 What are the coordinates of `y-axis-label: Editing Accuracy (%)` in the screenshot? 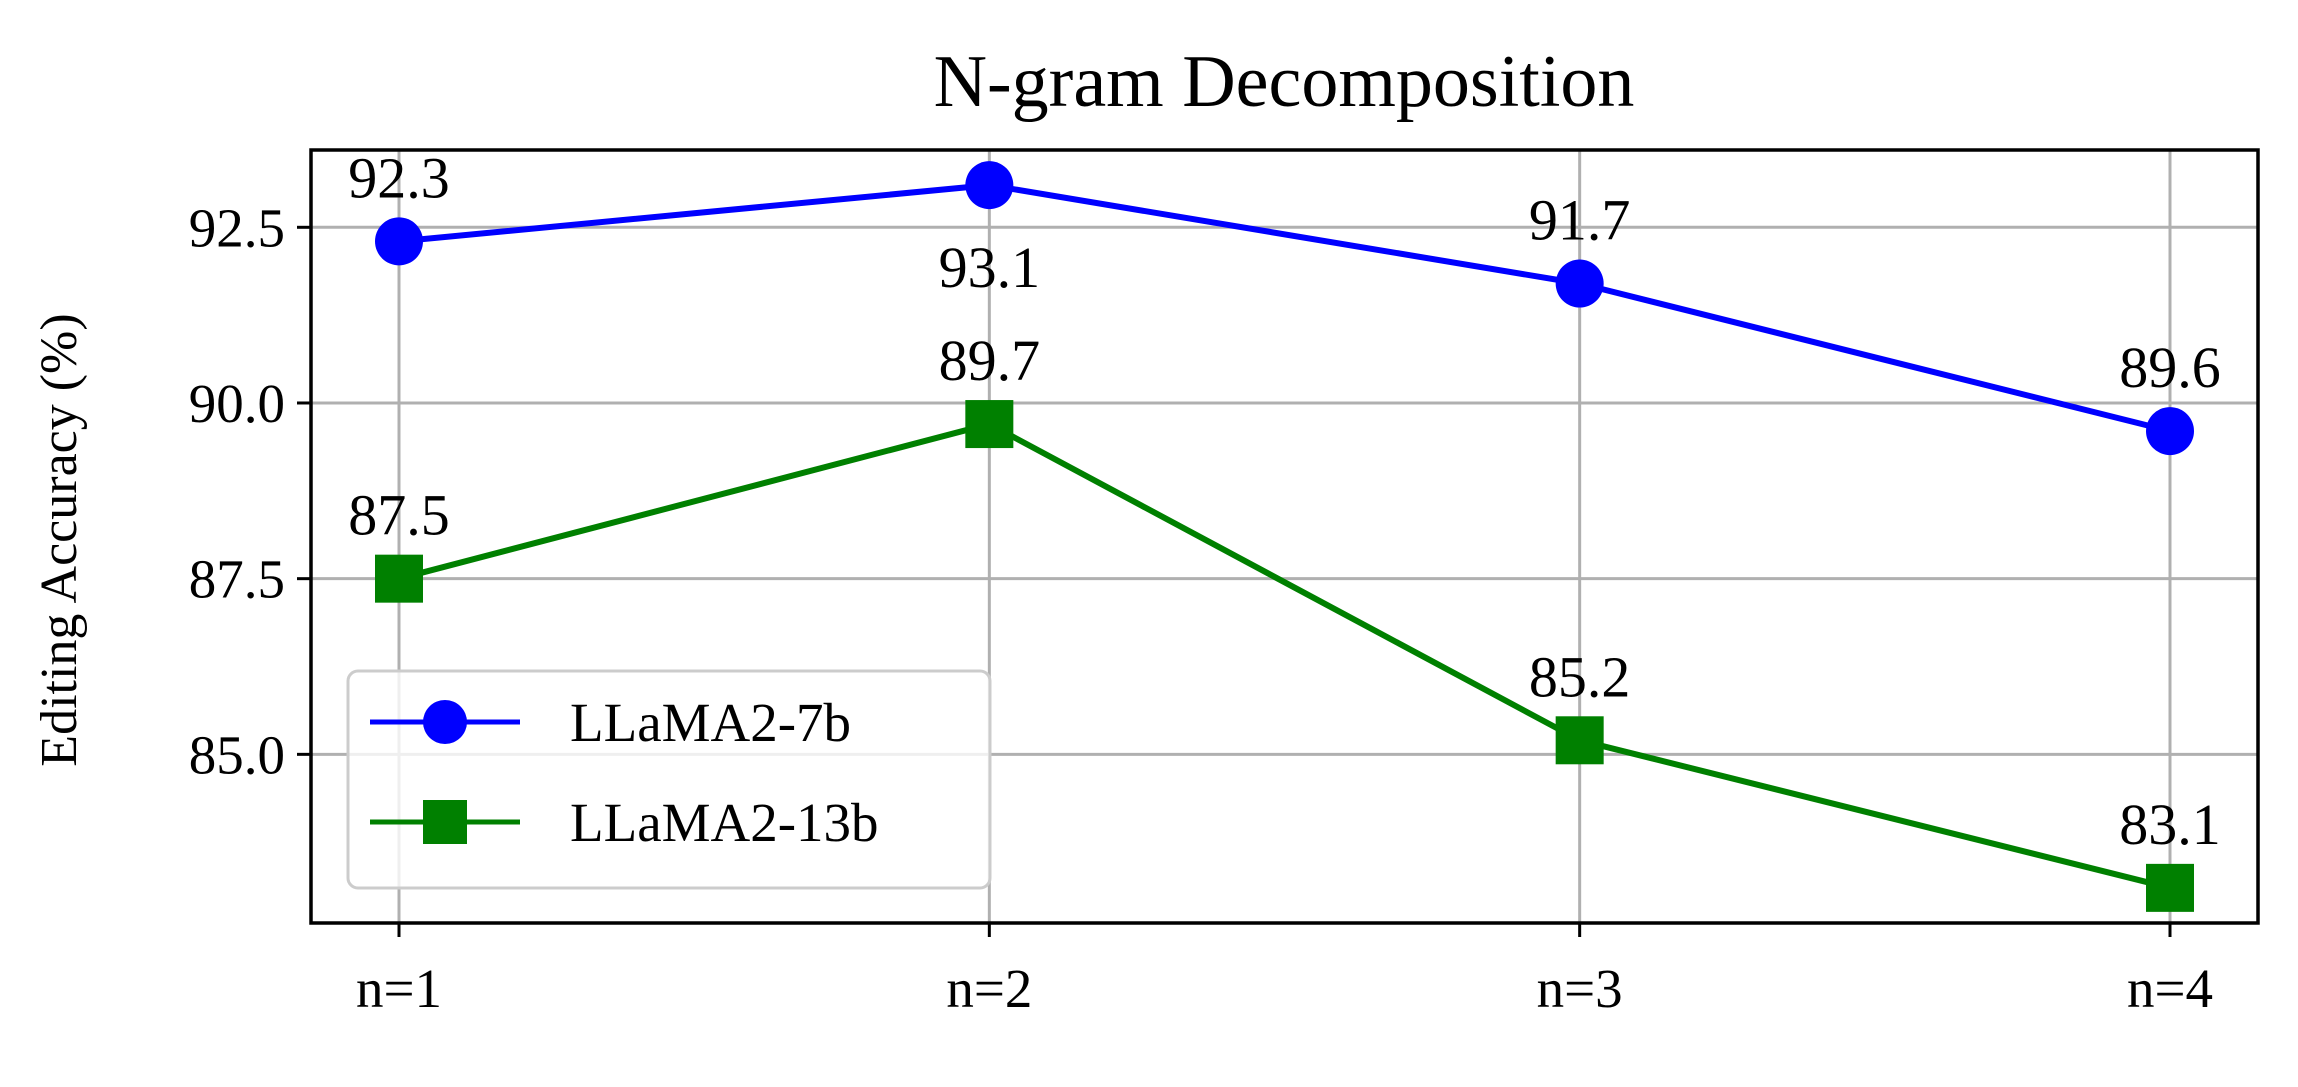 It's located at (59, 539).